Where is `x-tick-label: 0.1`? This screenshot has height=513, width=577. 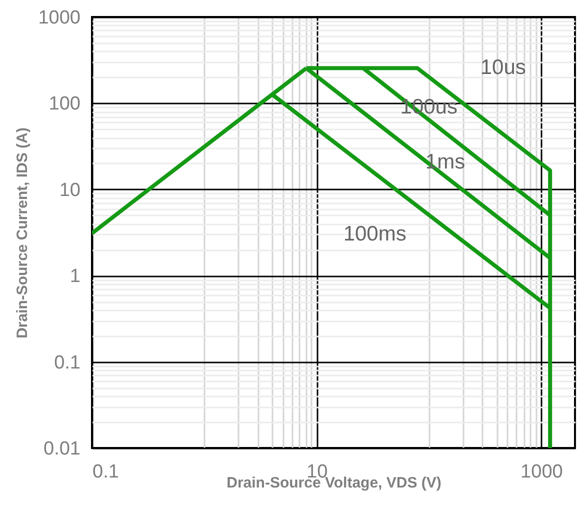 x-tick-label: 0.1 is located at coordinates (105, 472).